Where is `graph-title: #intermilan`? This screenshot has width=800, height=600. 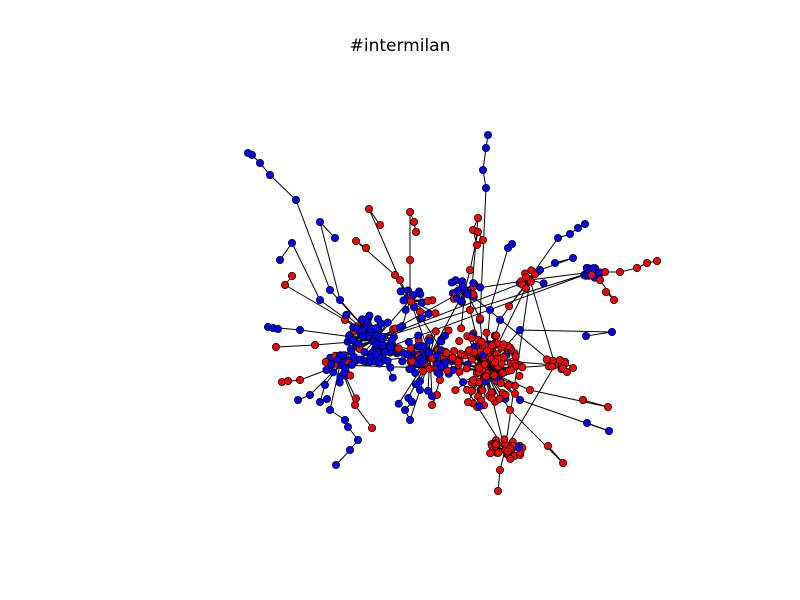 graph-title: #intermilan is located at coordinates (400, 46).